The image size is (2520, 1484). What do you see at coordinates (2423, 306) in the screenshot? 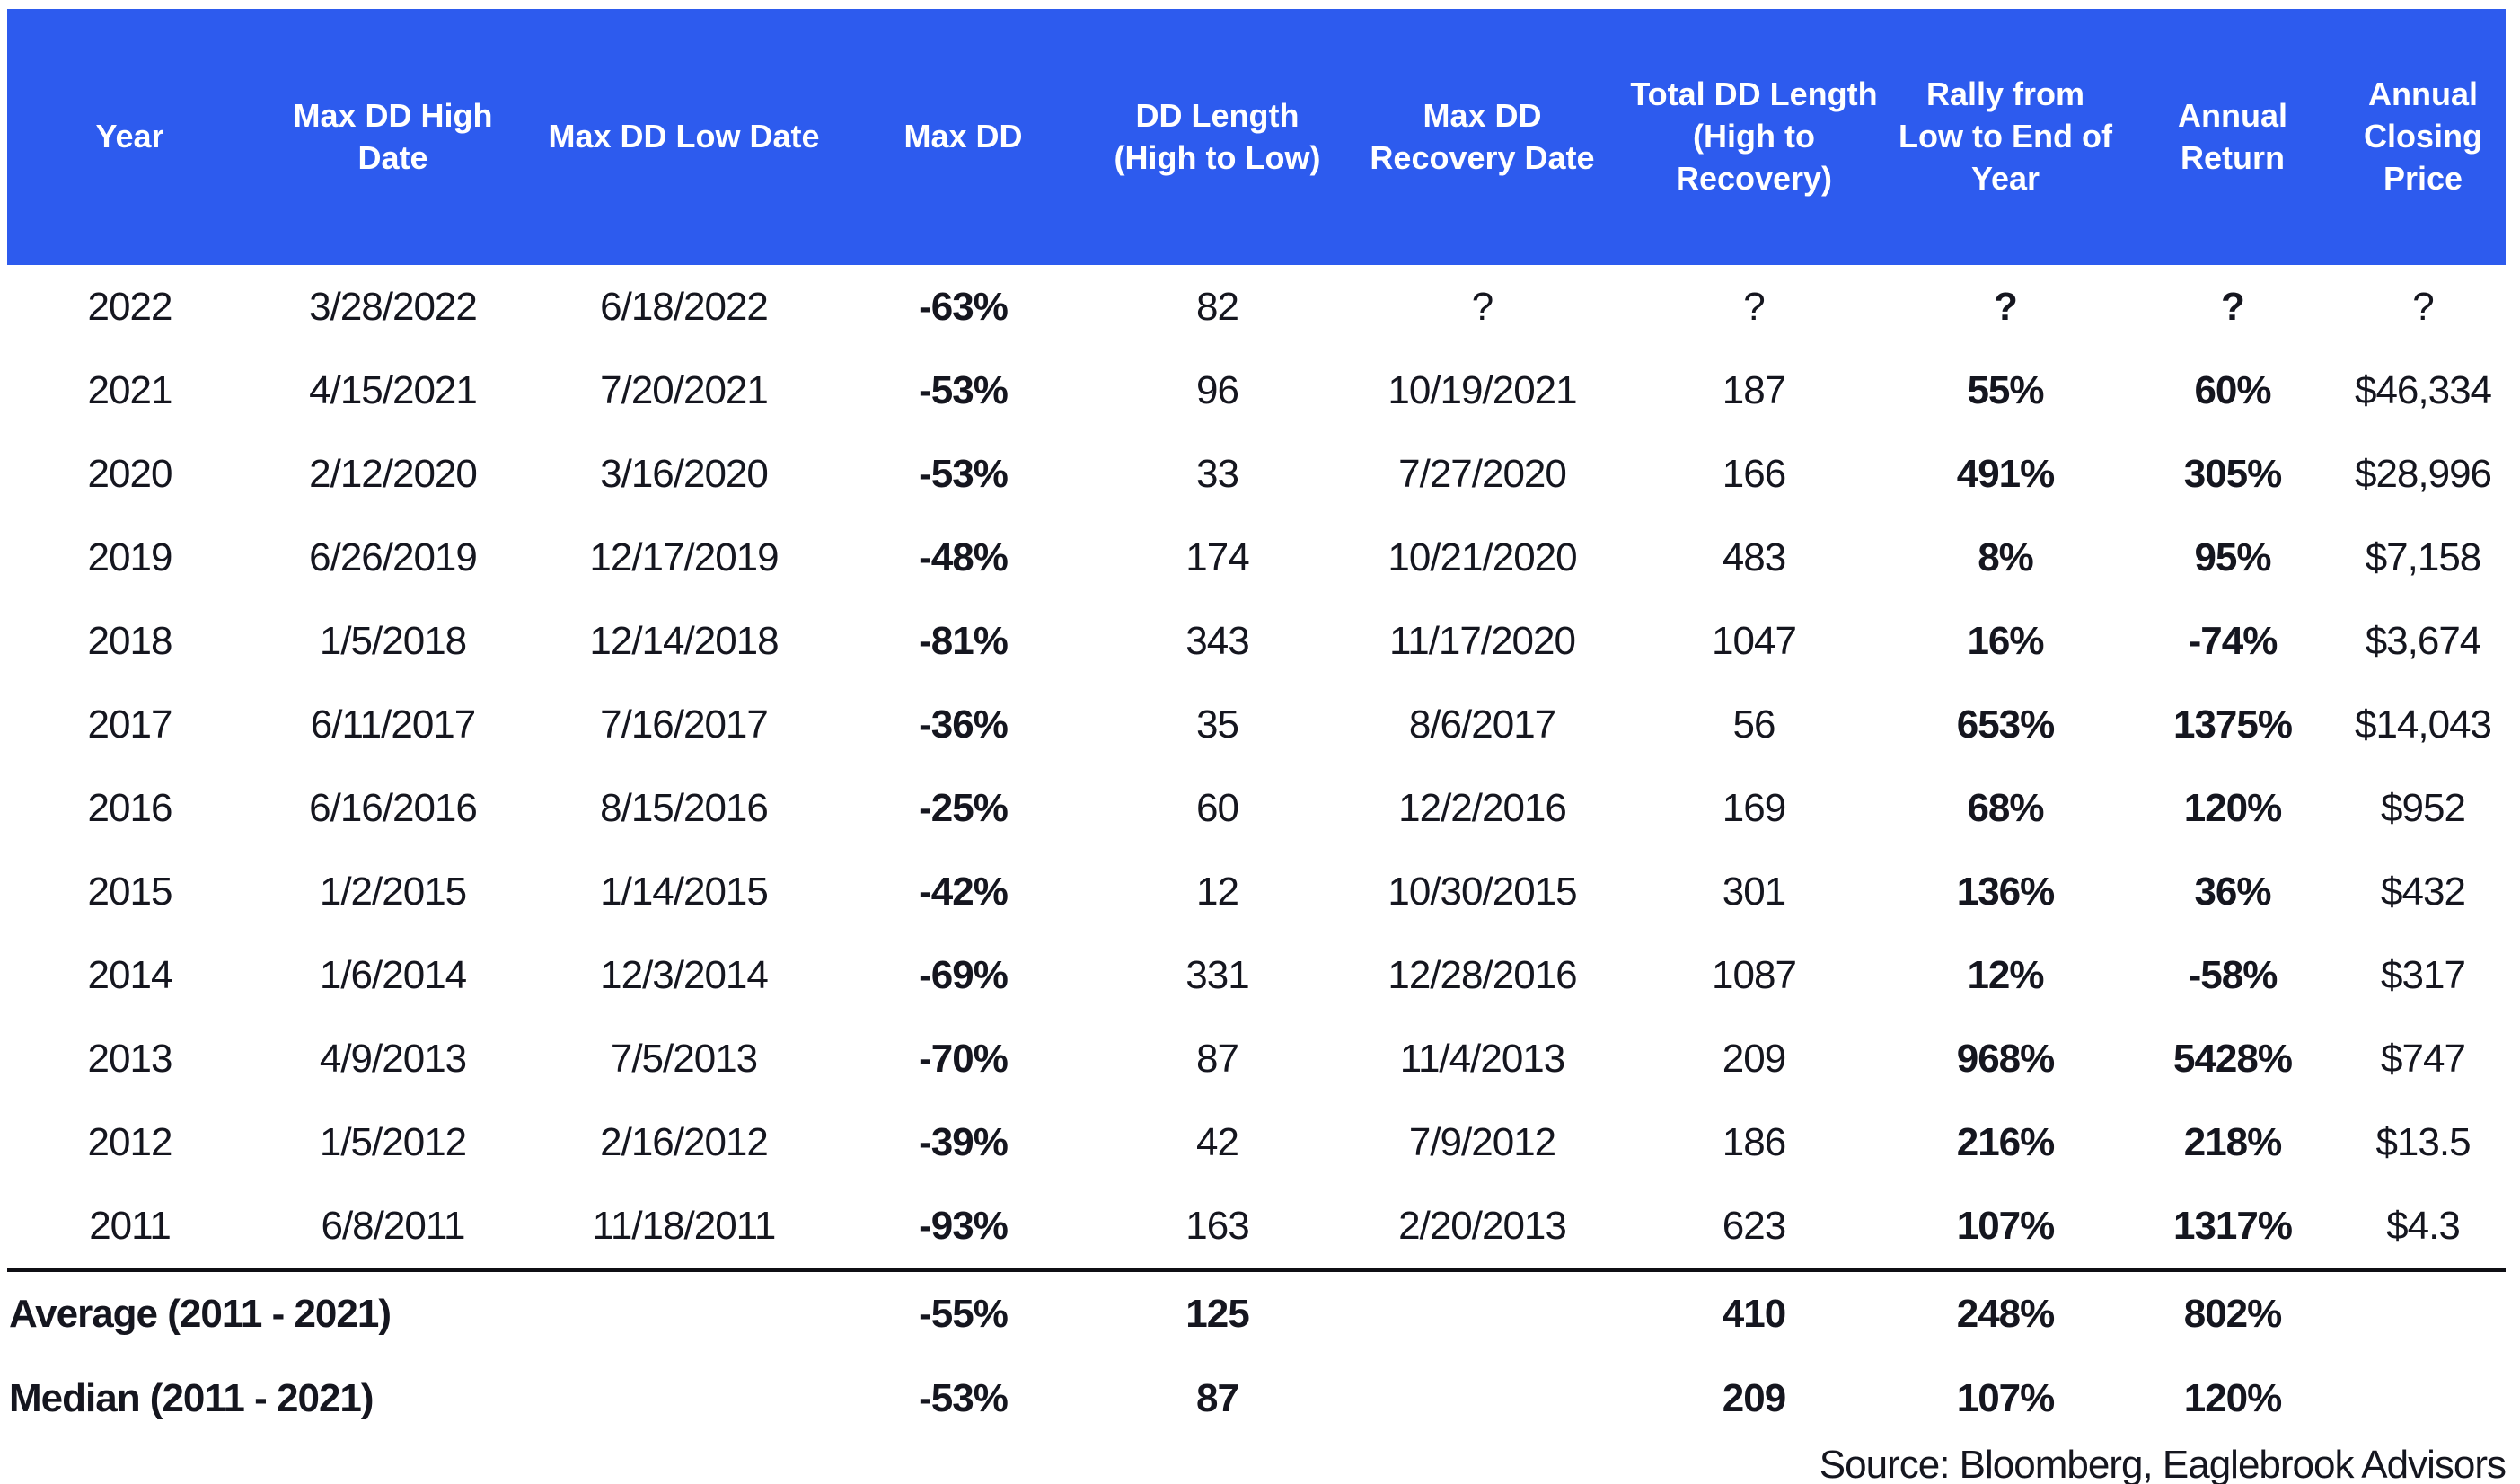
I see `cell-annual-closing-price: ?` at bounding box center [2423, 306].